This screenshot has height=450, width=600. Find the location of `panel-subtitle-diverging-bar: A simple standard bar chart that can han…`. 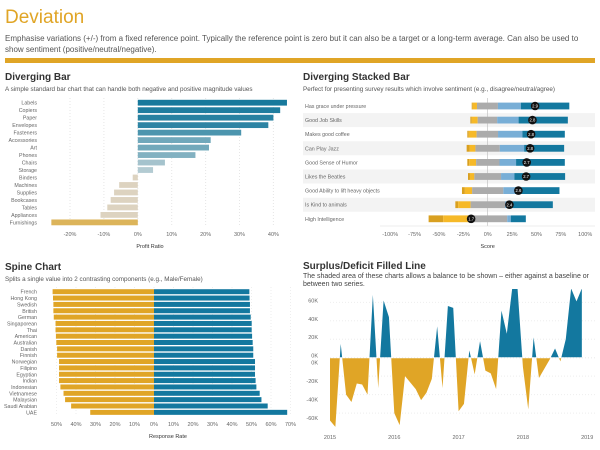

panel-subtitle-diverging-bar: A simple standard bar chart that can han… is located at coordinates (129, 89).